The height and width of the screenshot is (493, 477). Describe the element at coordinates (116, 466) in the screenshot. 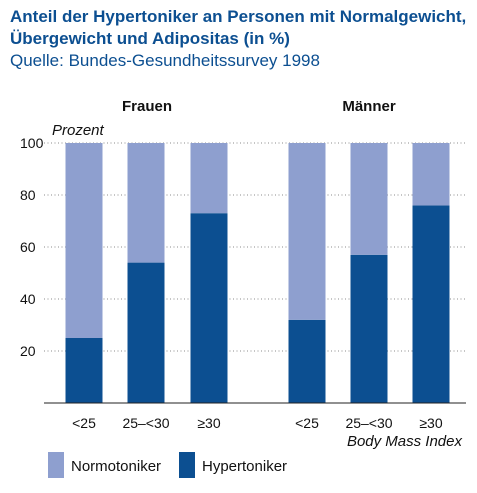

I see `legend-label-normotoniker: Normotoniker` at that location.